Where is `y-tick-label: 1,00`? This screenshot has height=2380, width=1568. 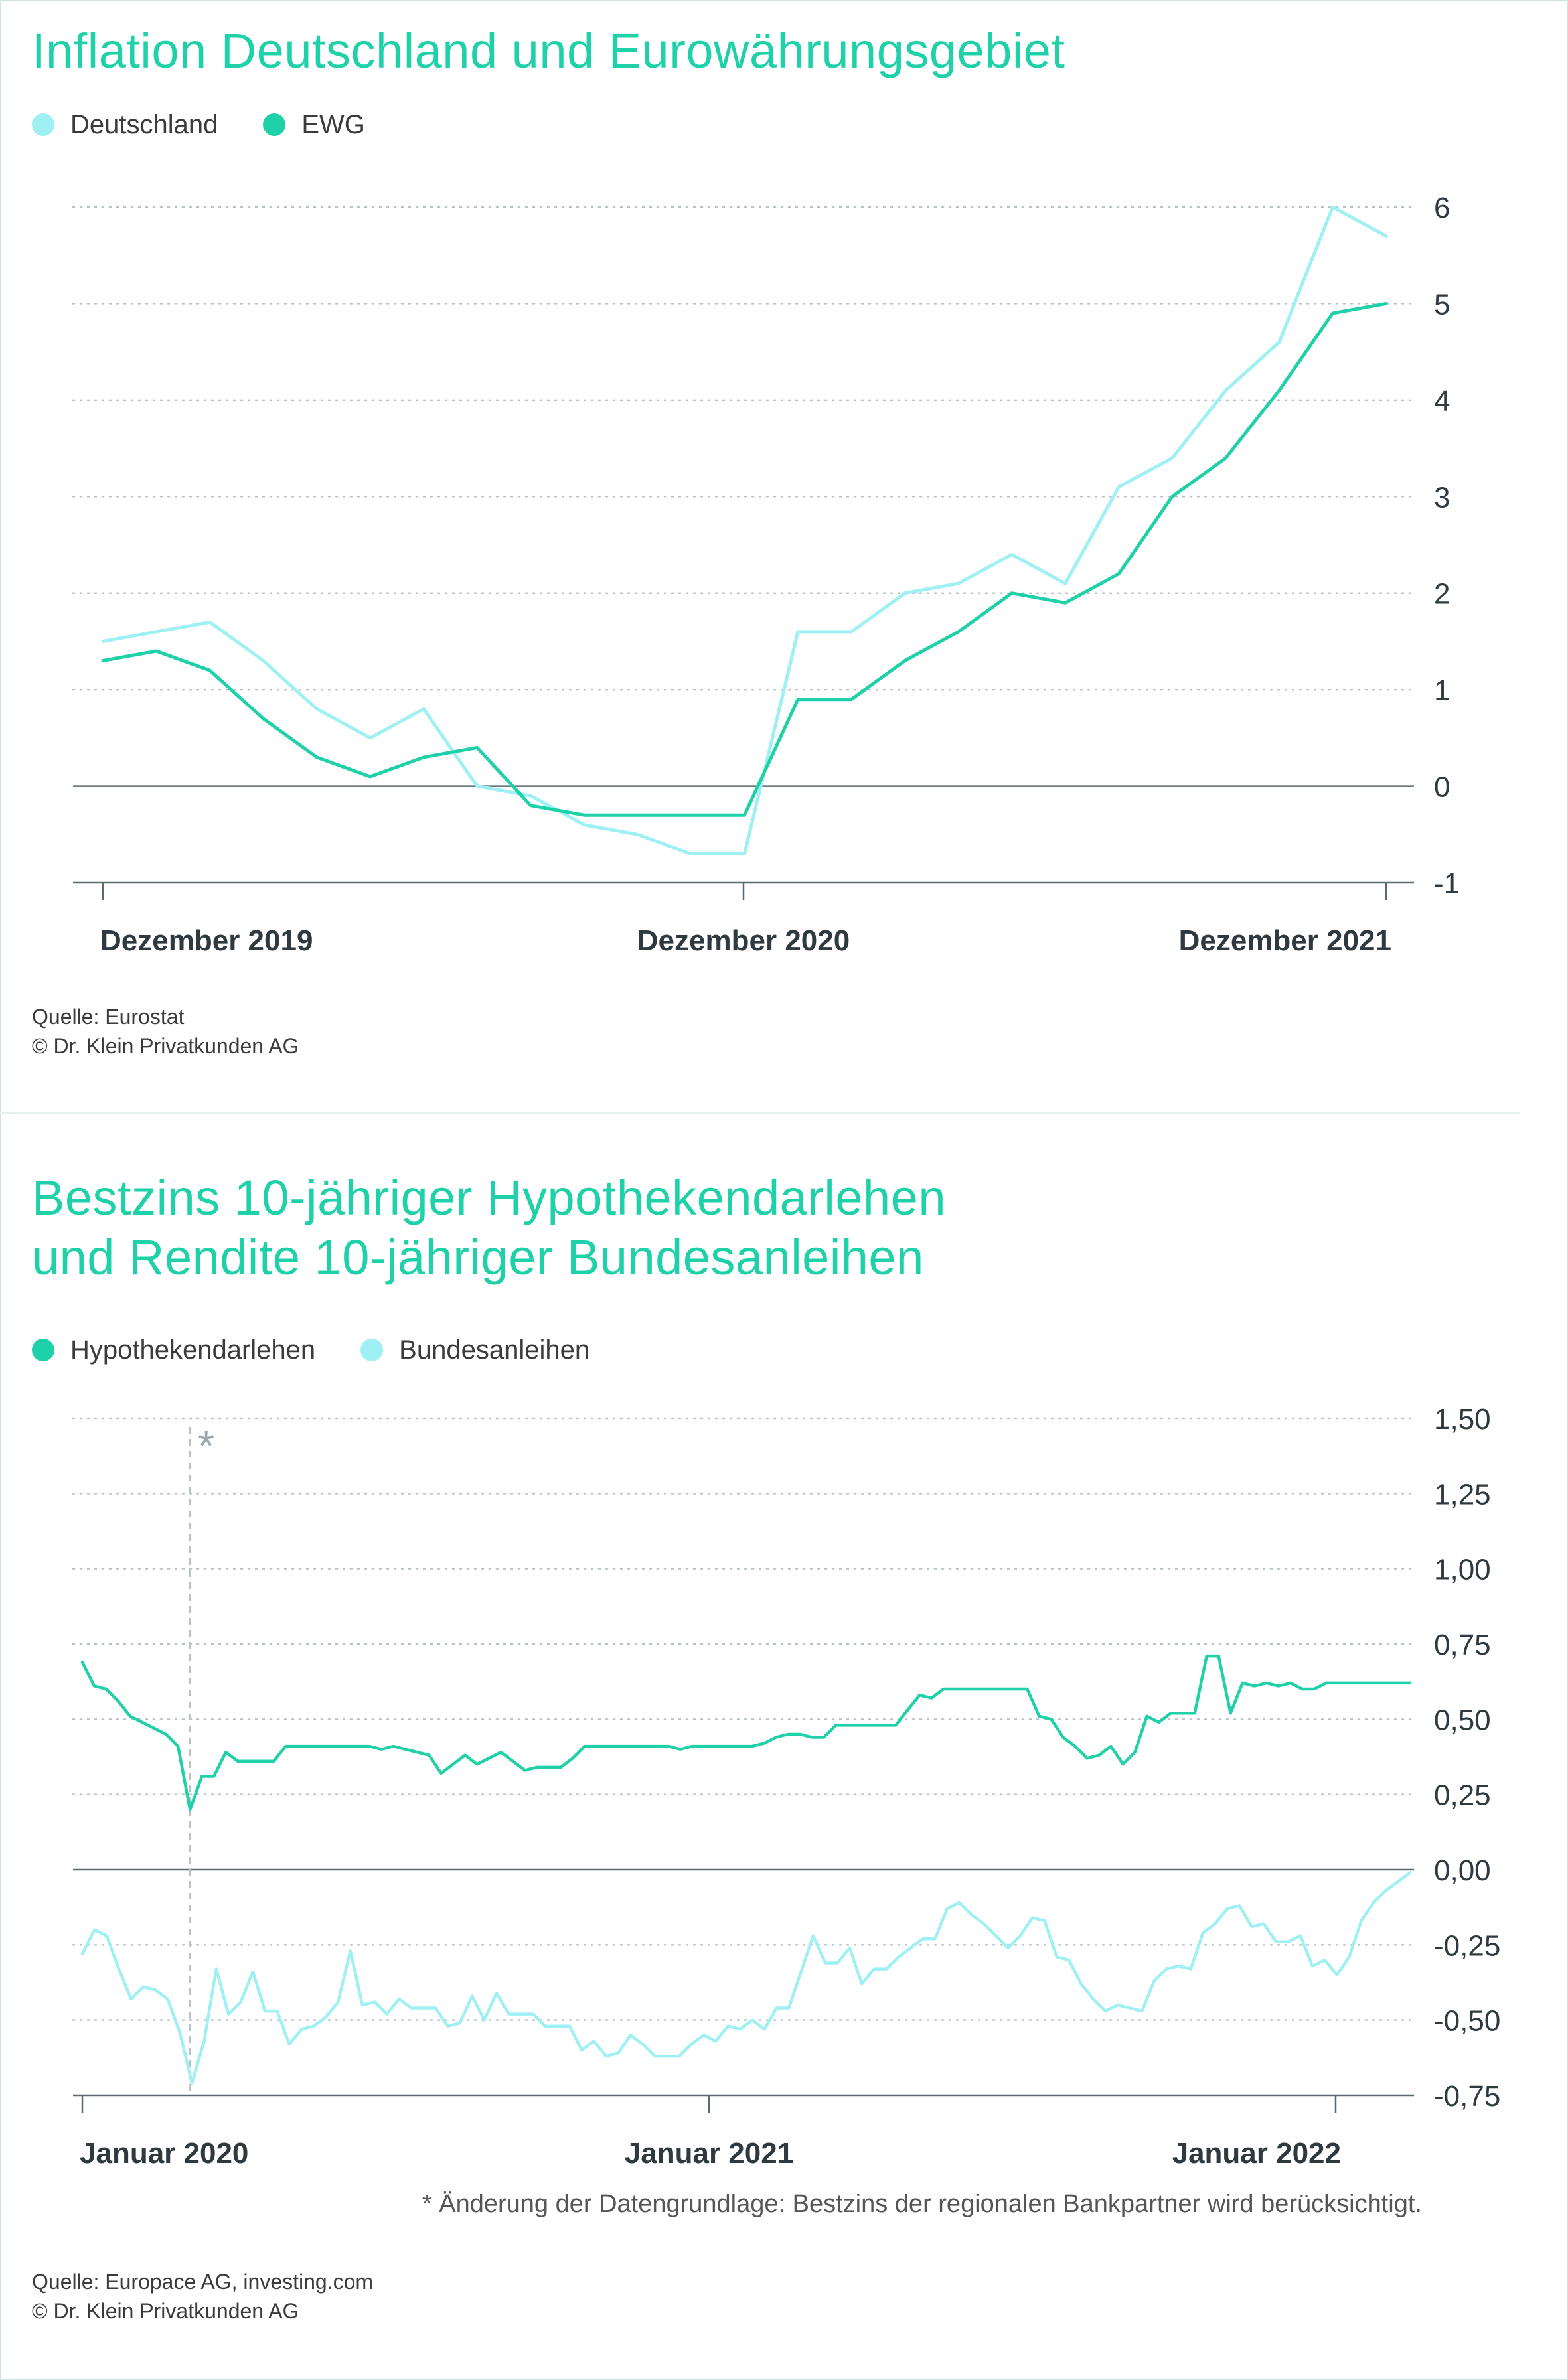
y-tick-label: 1,00 is located at coordinates (1462, 1570).